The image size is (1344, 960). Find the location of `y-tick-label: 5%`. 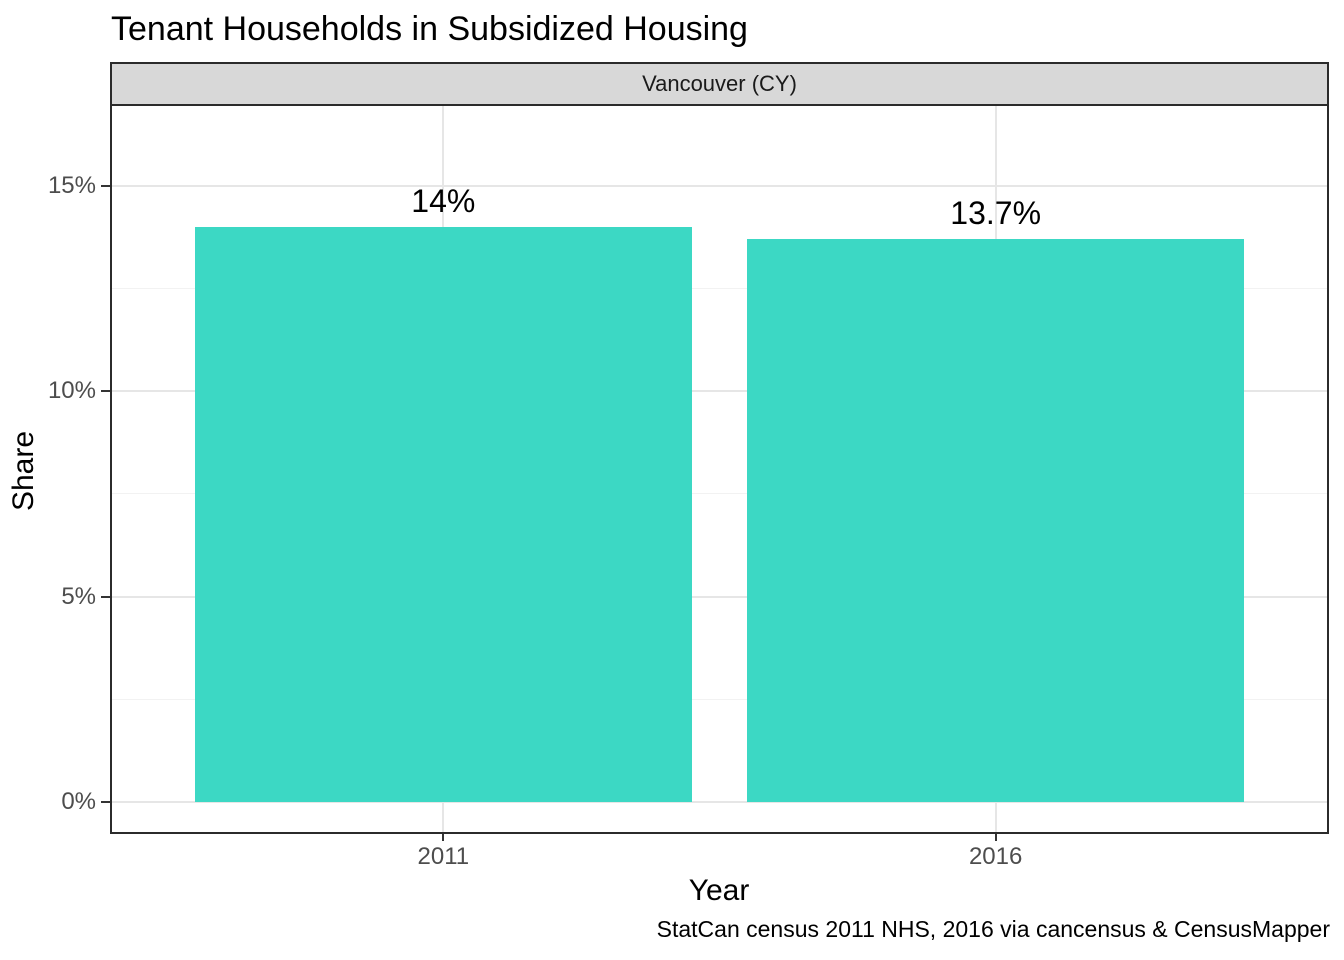

y-tick-label: 5% is located at coordinates (78, 596).